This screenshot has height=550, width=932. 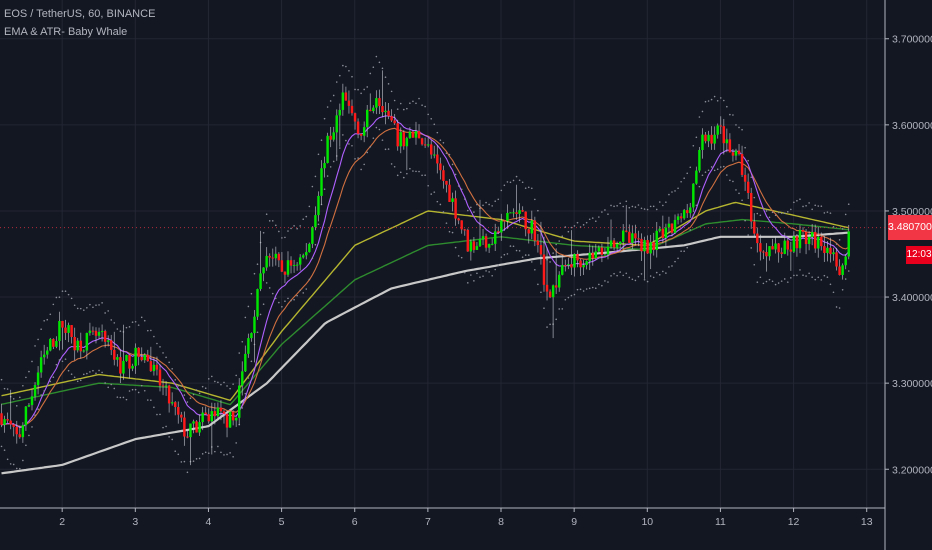 I want to click on x-tick-label: 4, so click(x=209, y=522).